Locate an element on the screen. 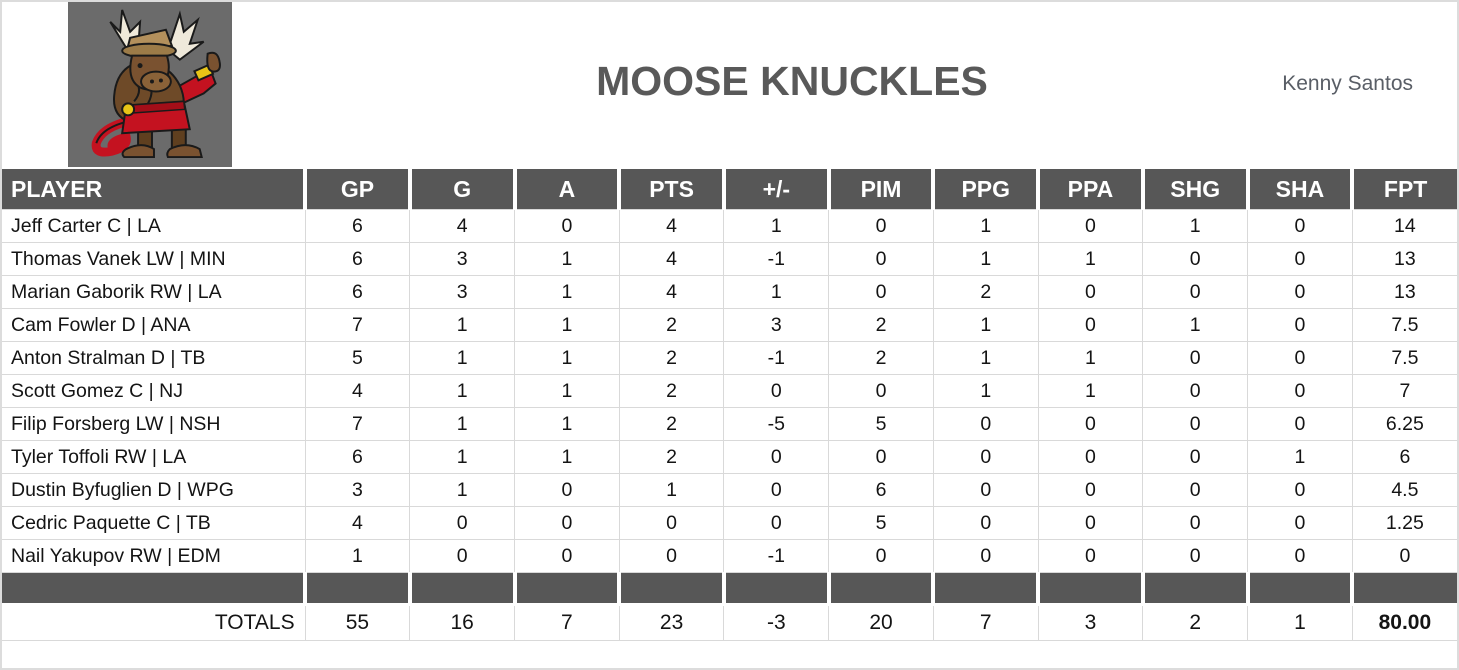  column-header: PTS is located at coordinates (670, 189).